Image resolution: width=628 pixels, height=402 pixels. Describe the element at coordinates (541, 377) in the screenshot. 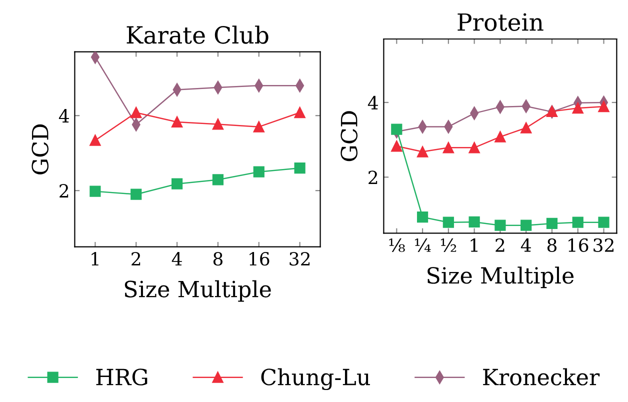

I see `legend-label: Kronecker` at that location.